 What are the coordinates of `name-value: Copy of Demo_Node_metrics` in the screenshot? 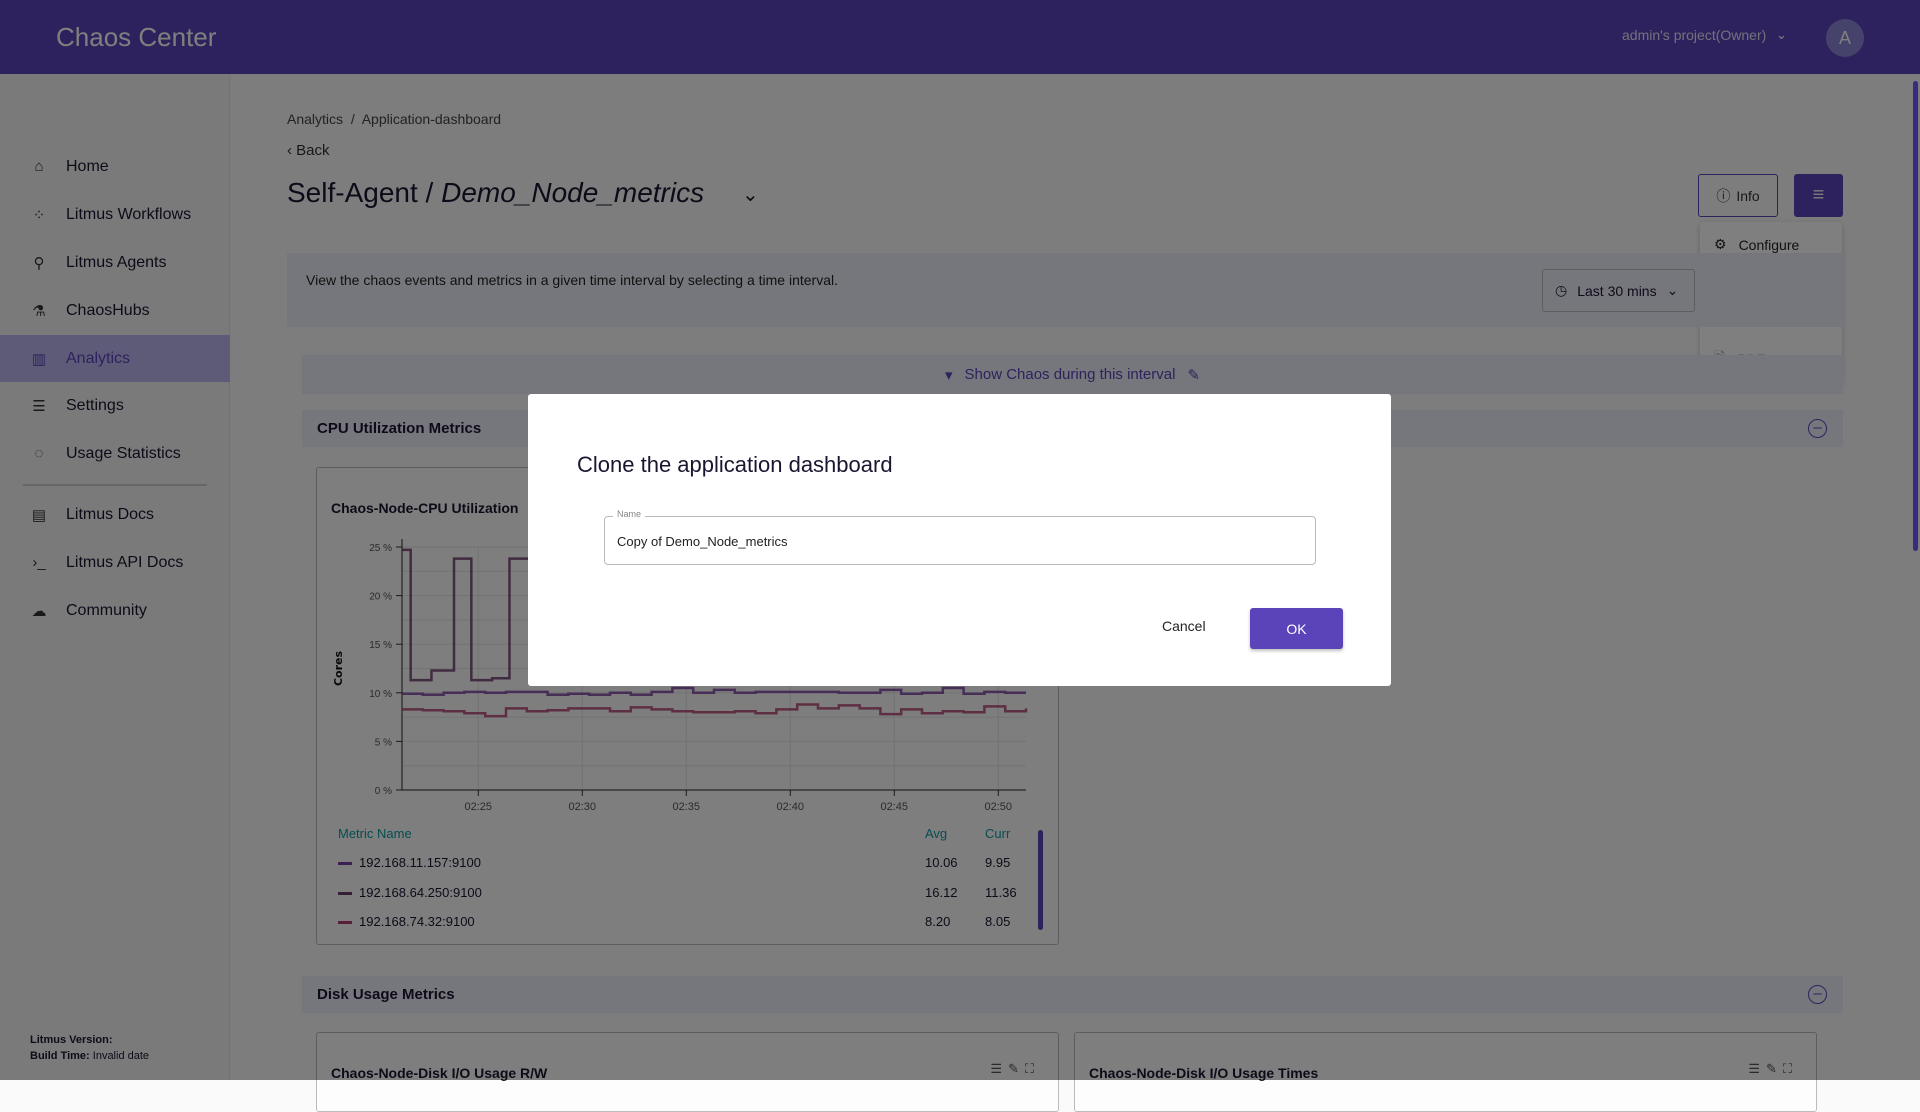 It's located at (702, 541).